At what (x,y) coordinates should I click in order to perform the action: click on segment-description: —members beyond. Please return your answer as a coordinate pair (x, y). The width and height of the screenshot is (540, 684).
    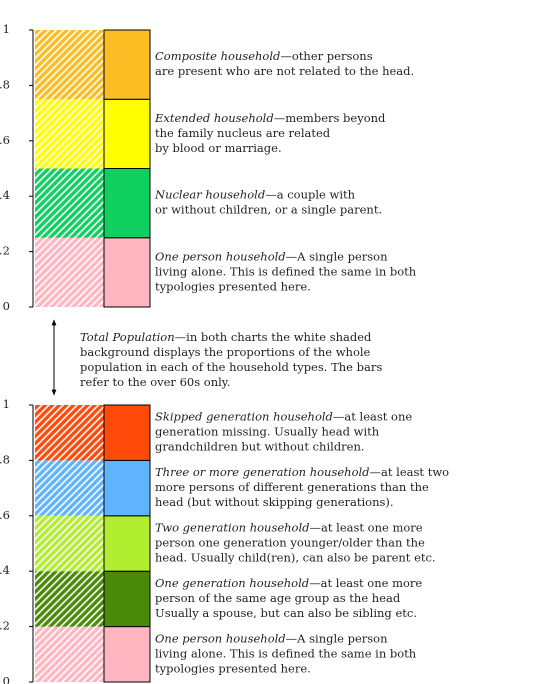
    Looking at the image, I should click on (330, 118).